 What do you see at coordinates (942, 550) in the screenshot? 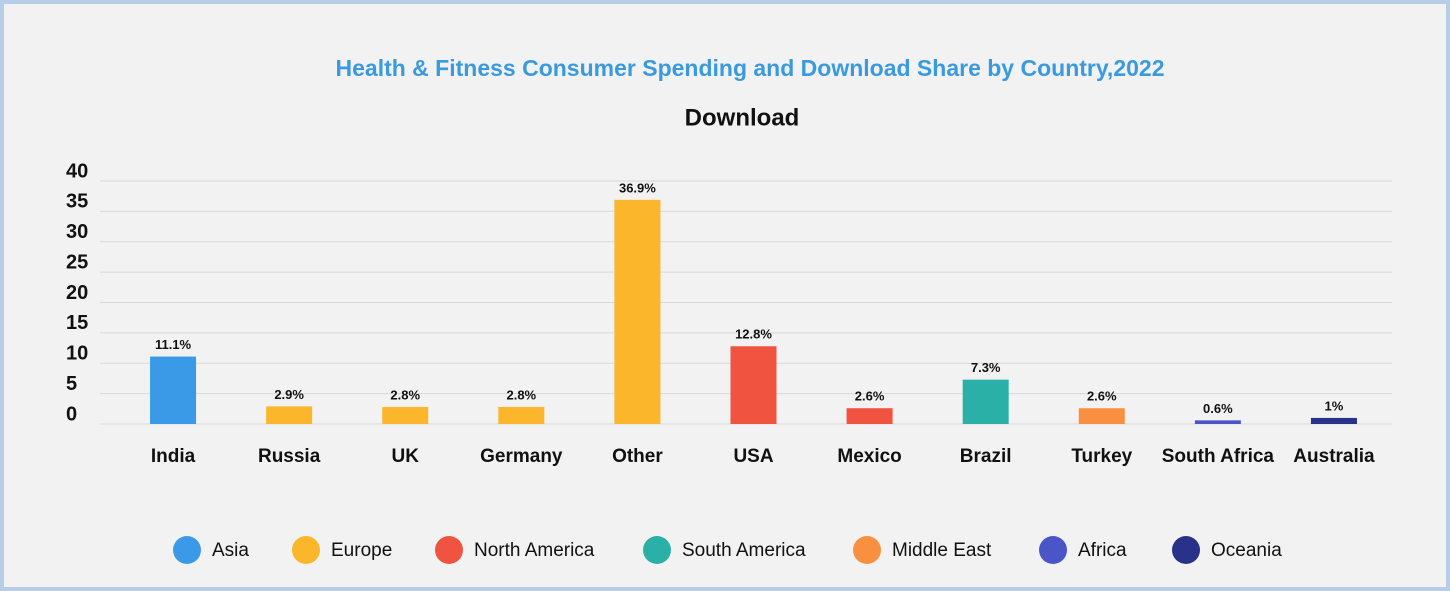
I see `legend-label: Middle East` at bounding box center [942, 550].